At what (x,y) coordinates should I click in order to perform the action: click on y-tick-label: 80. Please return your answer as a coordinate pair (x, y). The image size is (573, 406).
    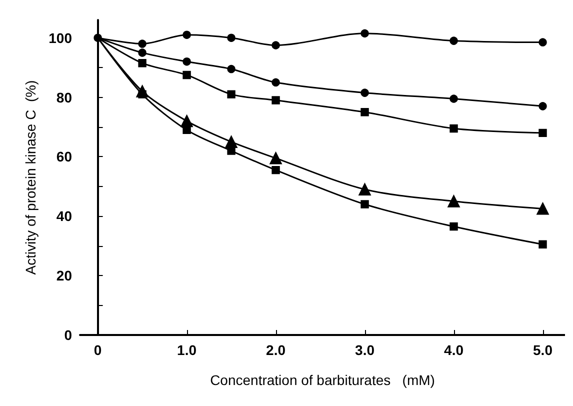
    Looking at the image, I should click on (64, 97).